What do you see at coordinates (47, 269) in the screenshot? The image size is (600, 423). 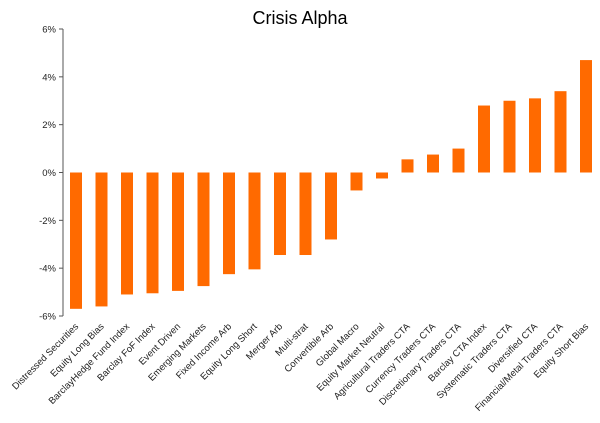 I see `y-tick-label: -4%` at bounding box center [47, 269].